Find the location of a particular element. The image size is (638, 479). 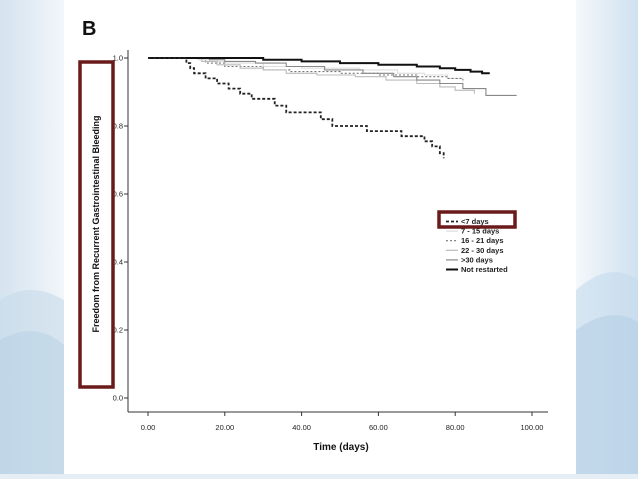

ylabel-highlight-box is located at coordinates (96, 224).